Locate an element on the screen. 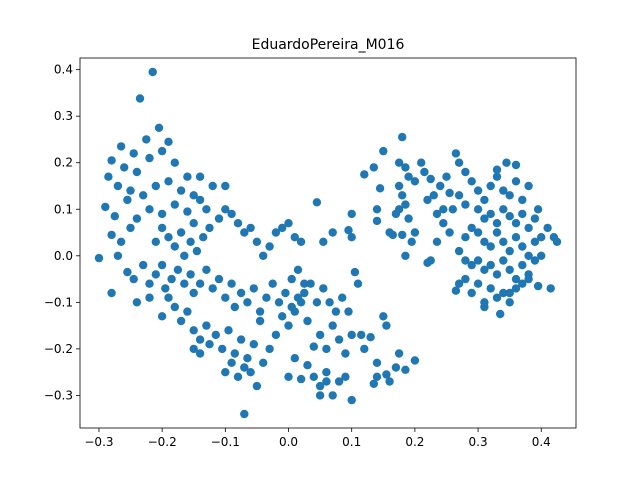 The image size is (640, 480). x-tick-label: 0.1 is located at coordinates (351, 442).